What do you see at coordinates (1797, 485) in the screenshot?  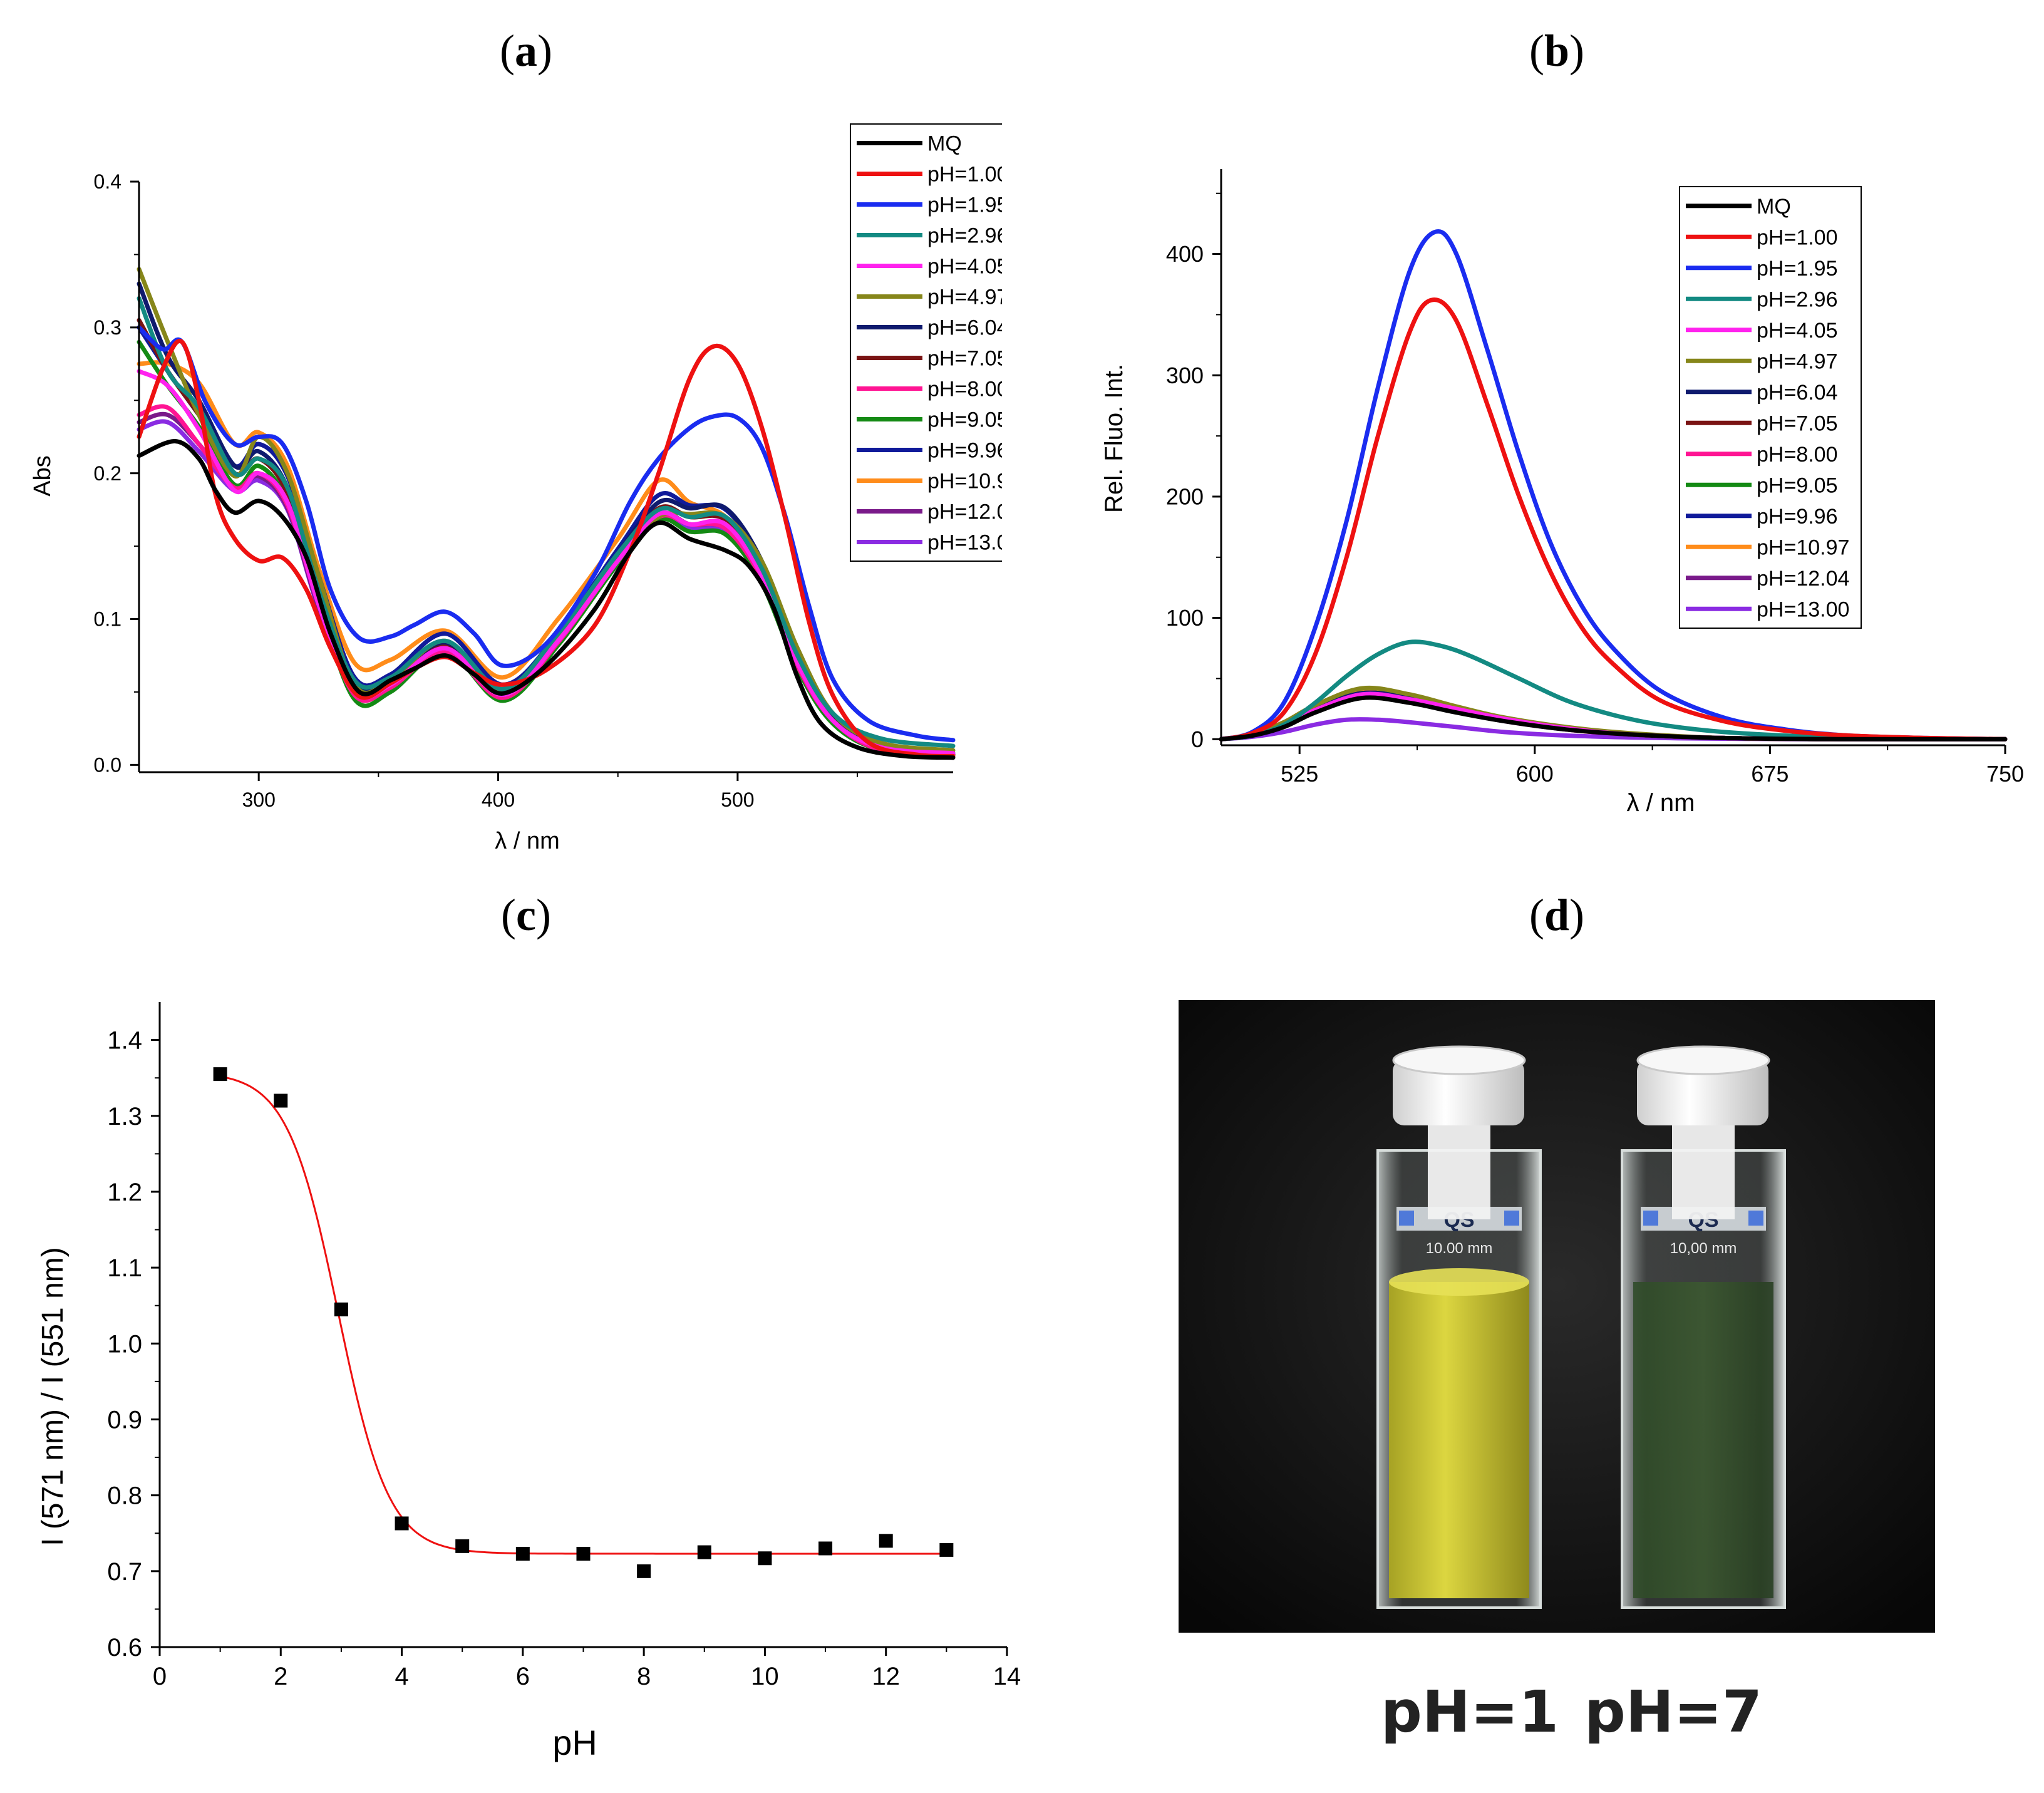 I see `legend-label: pH=9.05` at bounding box center [1797, 485].